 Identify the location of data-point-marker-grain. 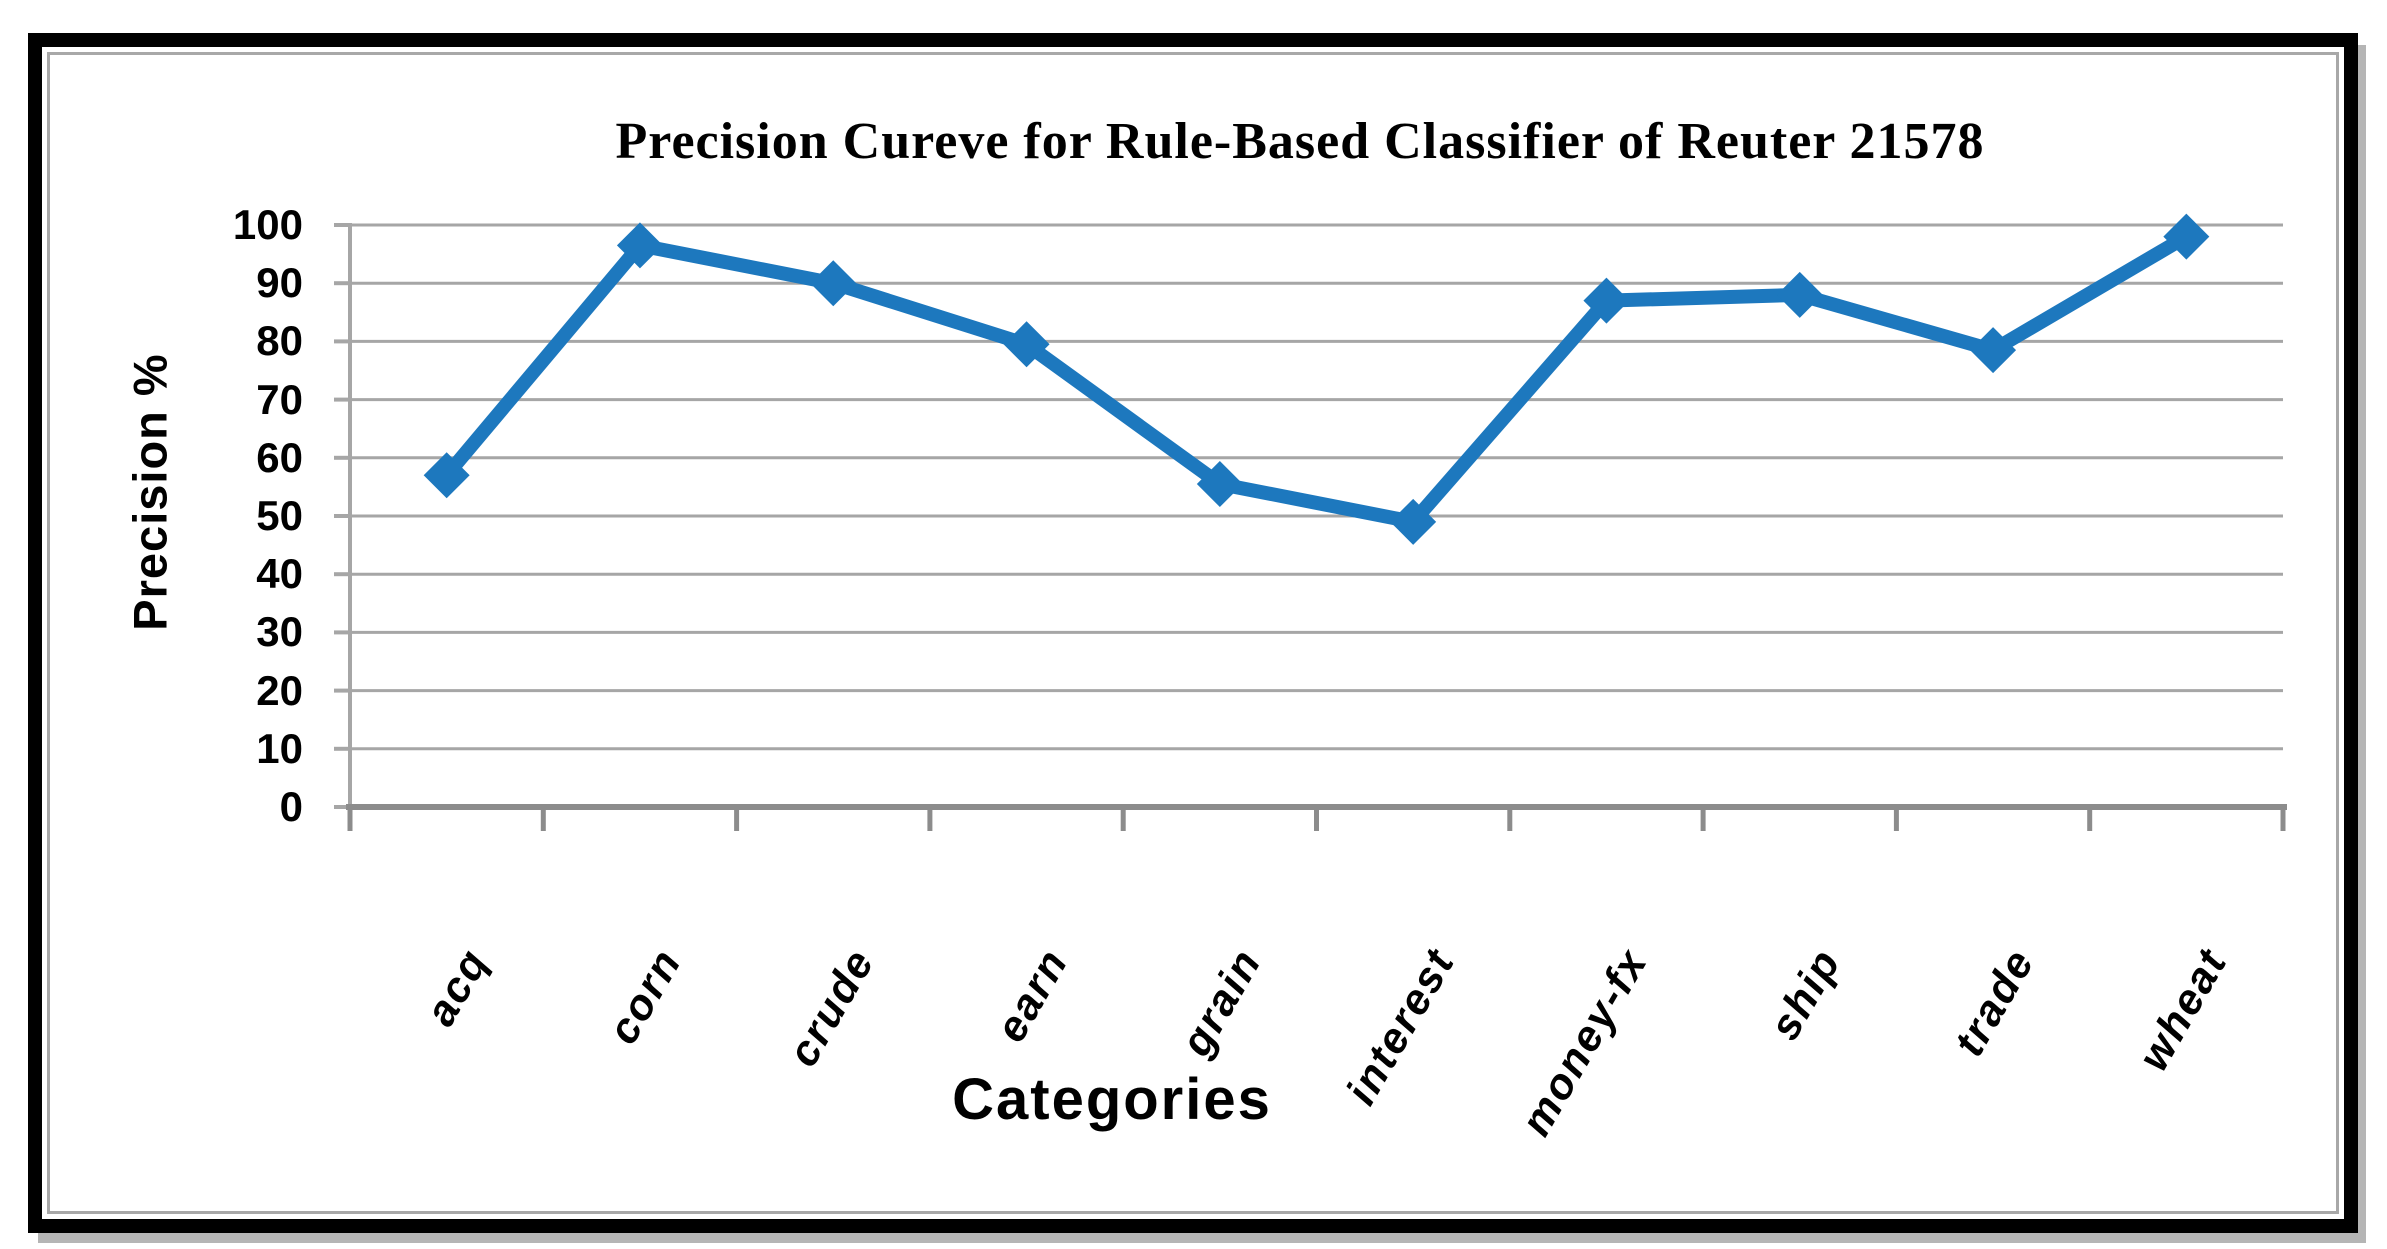
(1219, 483).